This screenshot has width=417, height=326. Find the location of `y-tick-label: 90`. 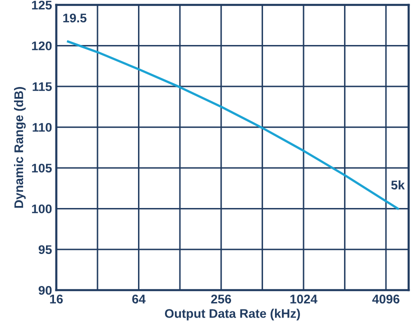

y-tick-label: 90 is located at coordinates (45, 290).